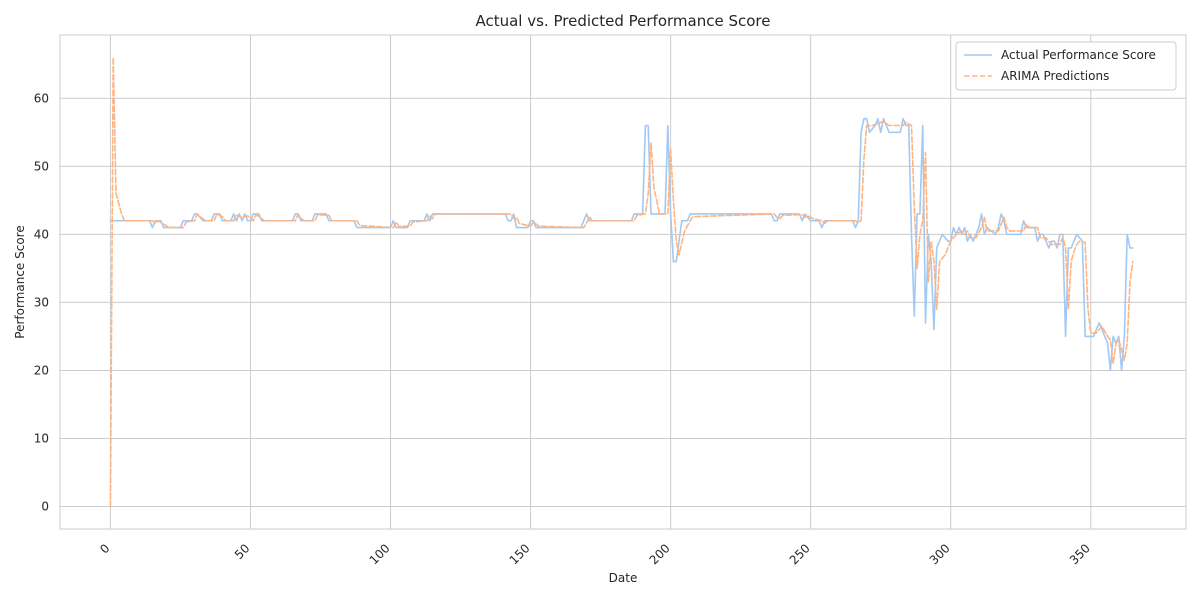 The image size is (1200, 600). What do you see at coordinates (41, 166) in the screenshot?
I see `y-tick-label: 50` at bounding box center [41, 166].